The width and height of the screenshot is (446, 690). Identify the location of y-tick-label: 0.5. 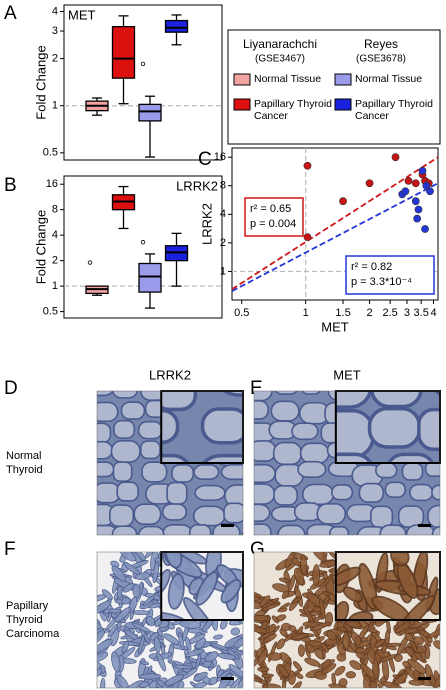
(50, 311).